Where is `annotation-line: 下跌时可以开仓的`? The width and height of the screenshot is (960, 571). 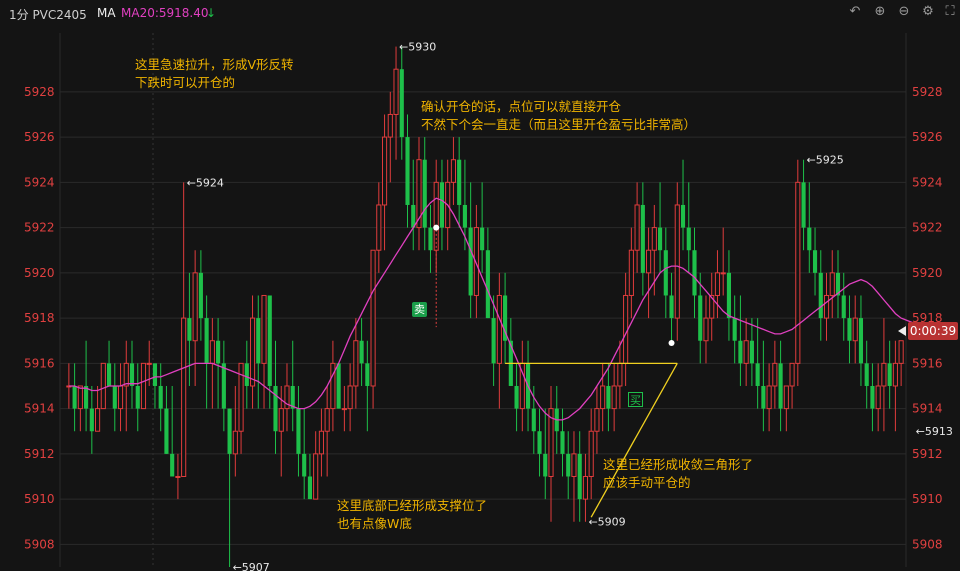
annotation-line: 下跌时可以开仓的 is located at coordinates (185, 82).